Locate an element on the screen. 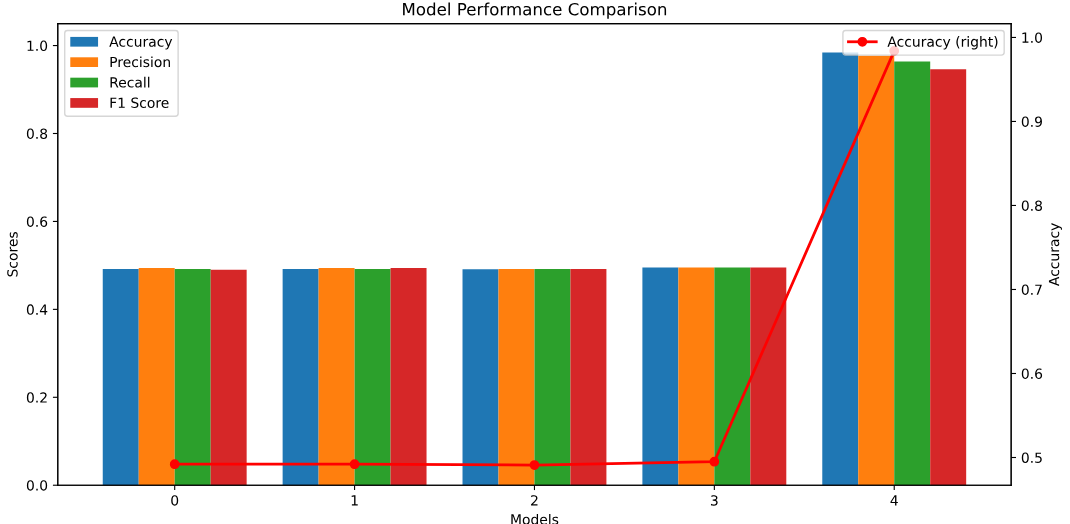 The width and height of the screenshot is (1070, 524). y-tick-label: 0.0 is located at coordinates (37, 485).